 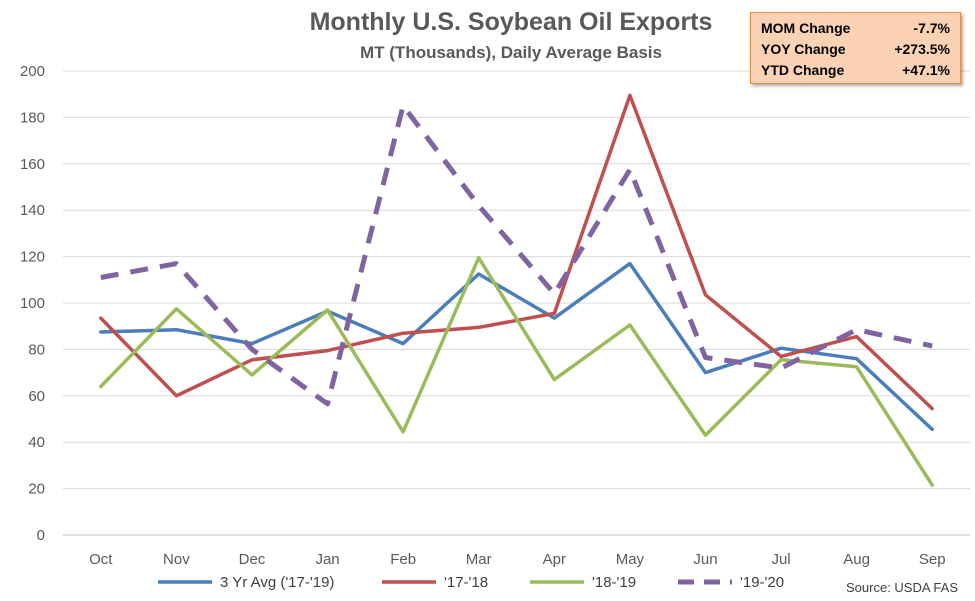 I want to click on y-tick-label: 20, so click(x=36, y=489).